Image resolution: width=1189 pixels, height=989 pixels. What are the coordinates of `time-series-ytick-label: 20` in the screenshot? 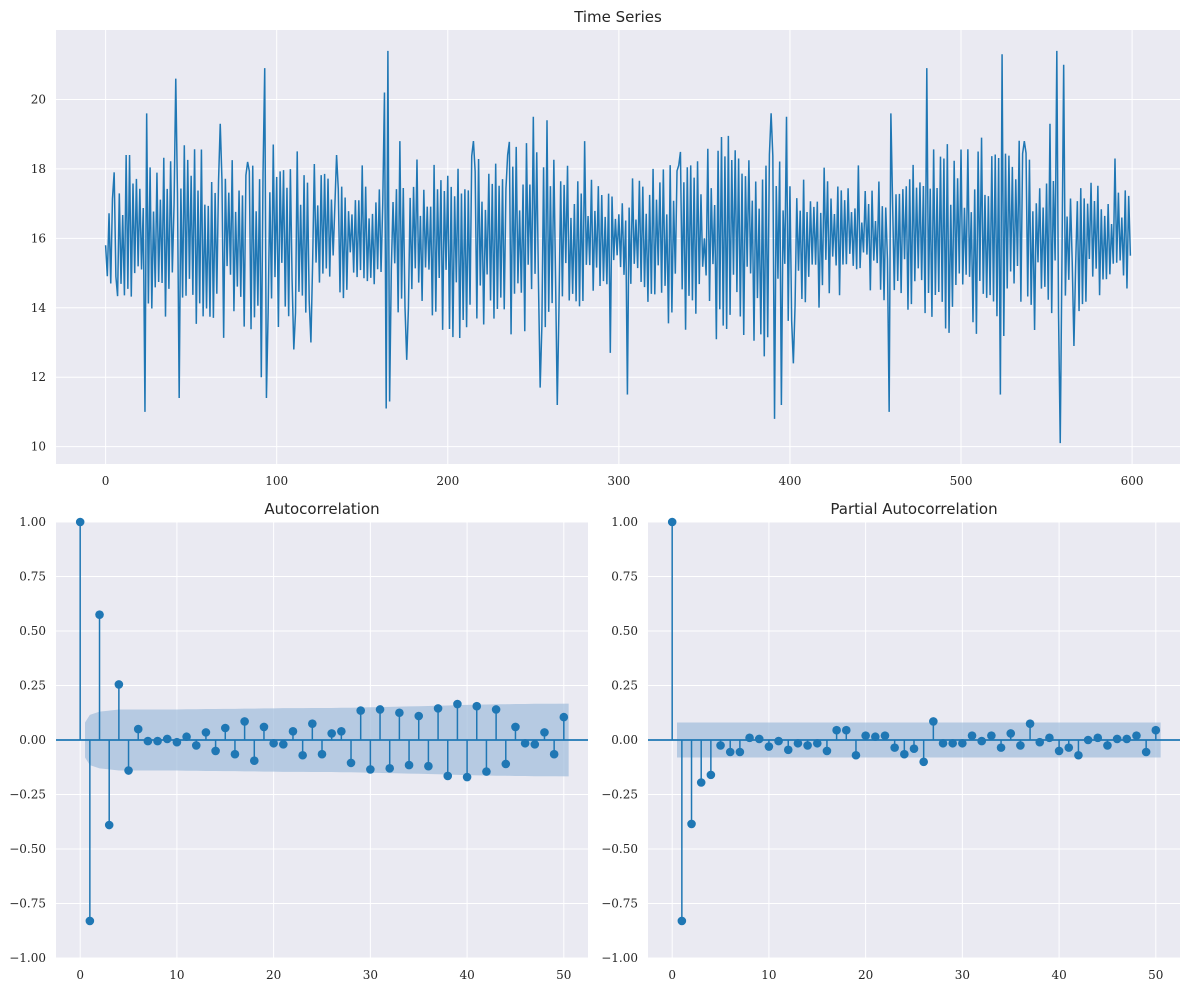 It's located at (38, 99).